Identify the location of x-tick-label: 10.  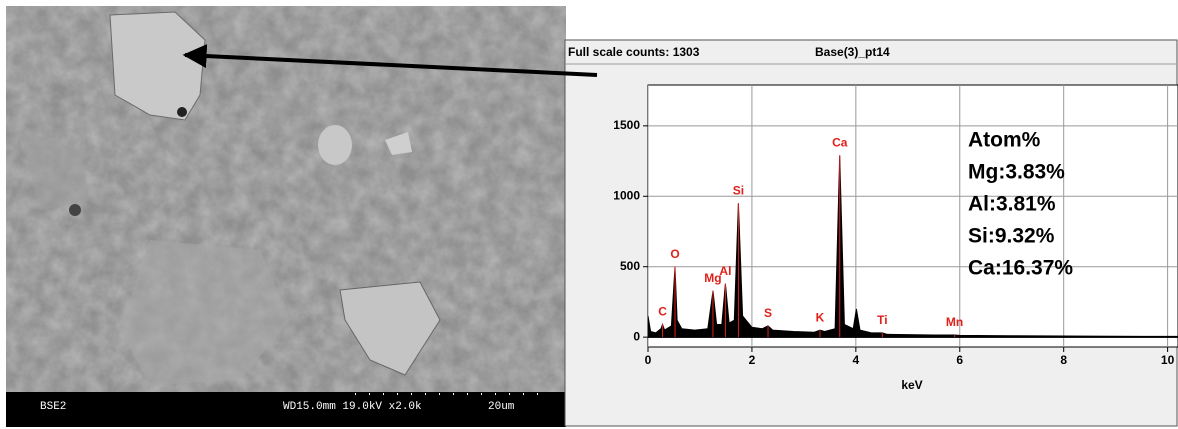
(1168, 360).